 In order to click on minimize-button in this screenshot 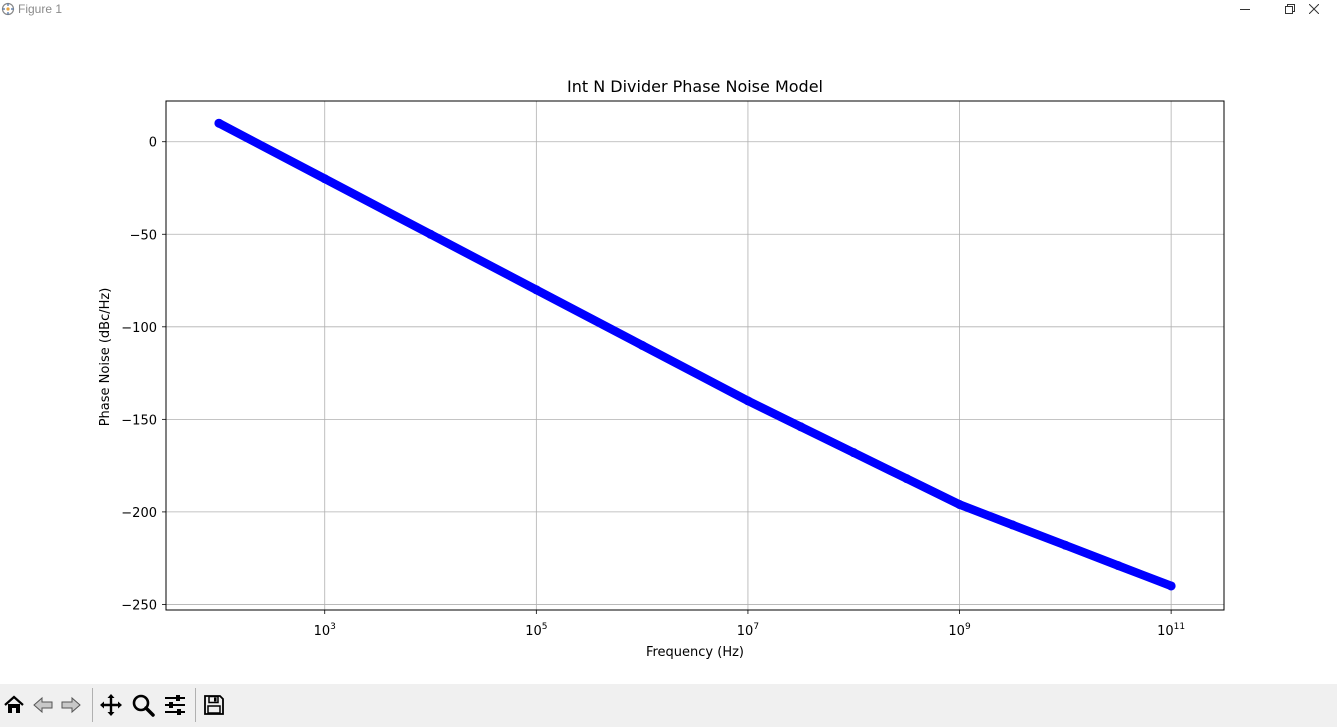, I will do `click(1245, 9)`.